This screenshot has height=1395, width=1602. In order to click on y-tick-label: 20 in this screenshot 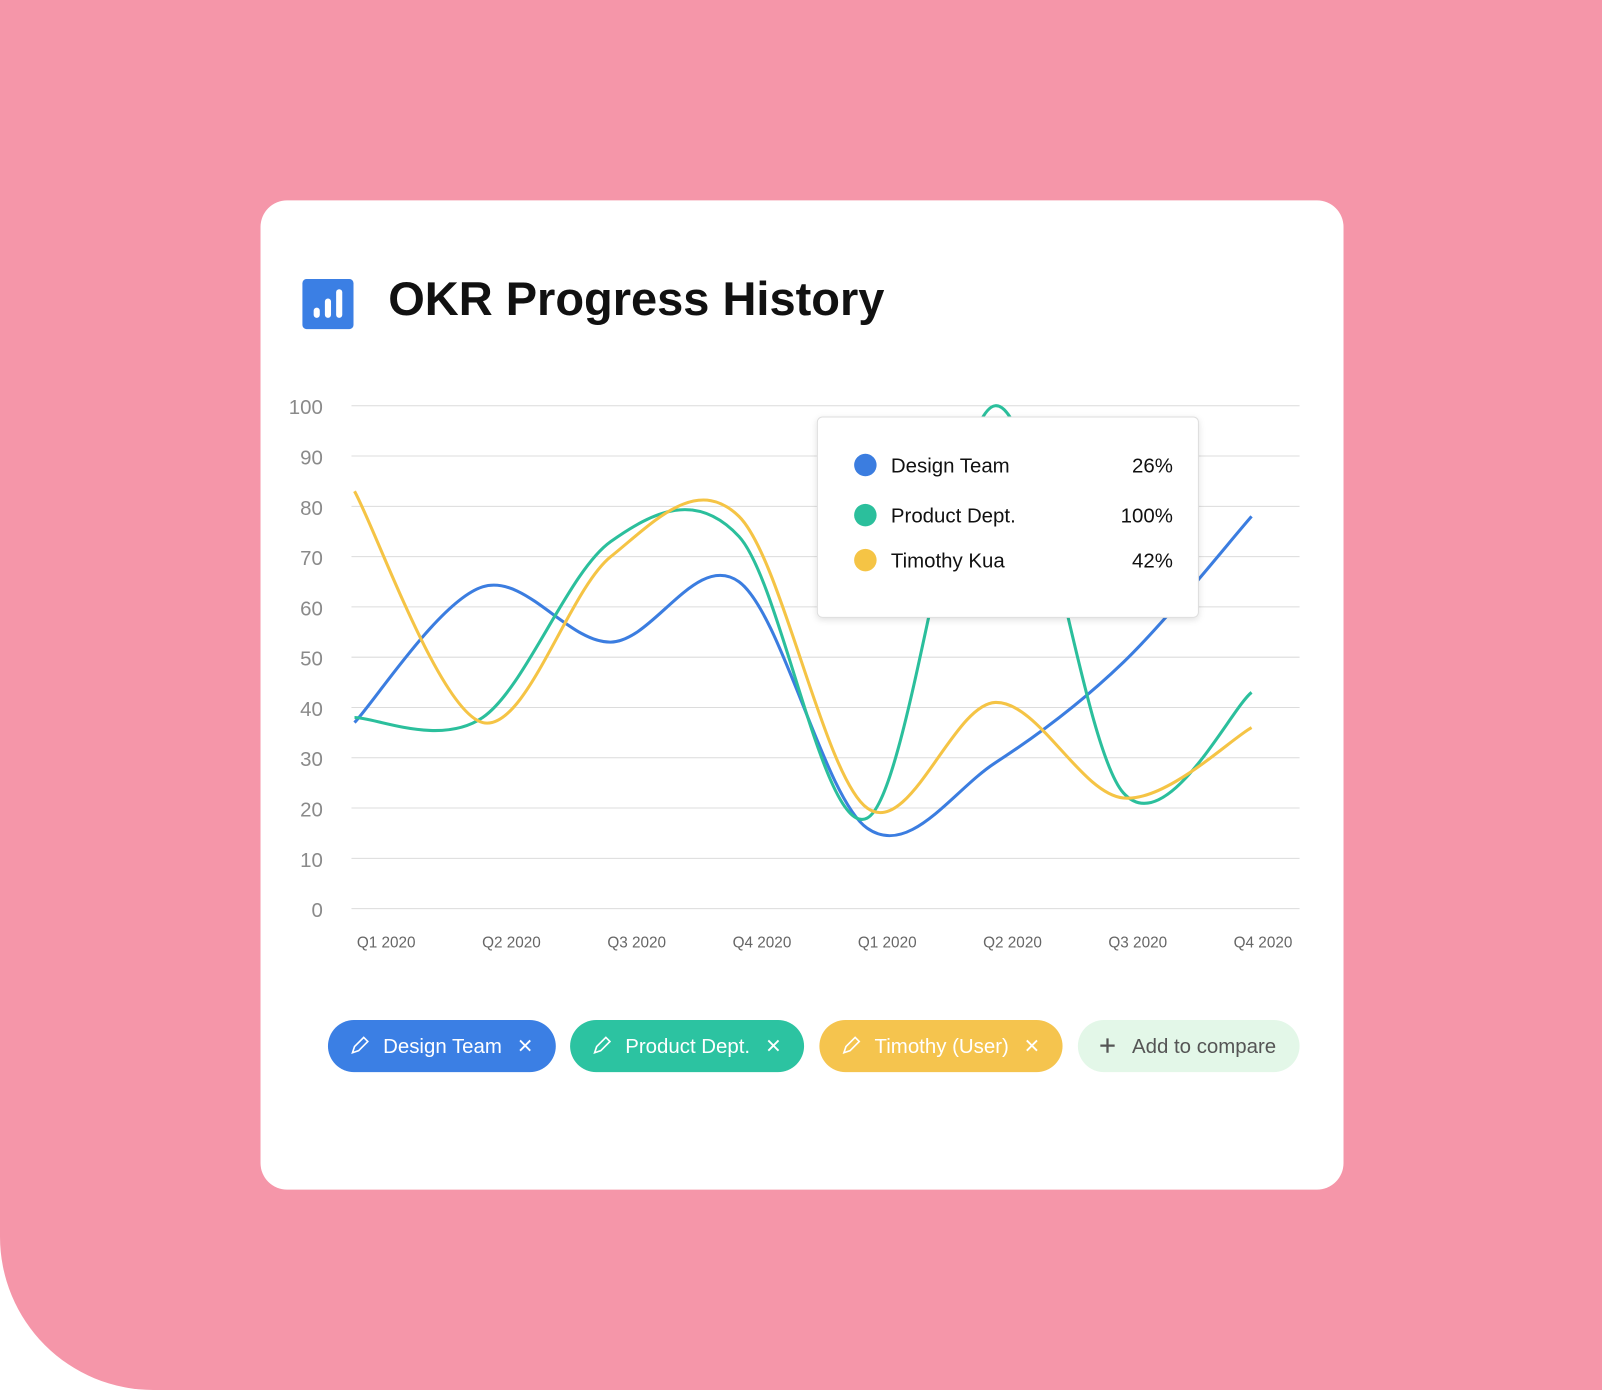, I will do `click(311, 810)`.